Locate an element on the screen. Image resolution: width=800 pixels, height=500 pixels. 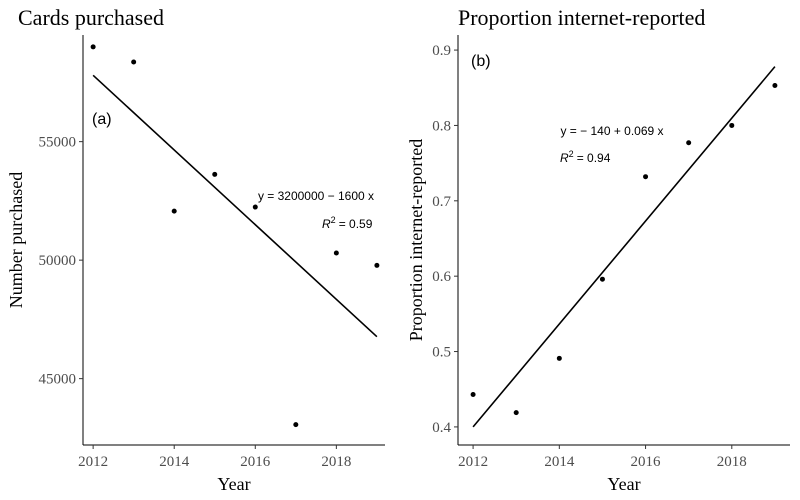
y-tick-label: 0.8 is located at coordinates (441, 126).